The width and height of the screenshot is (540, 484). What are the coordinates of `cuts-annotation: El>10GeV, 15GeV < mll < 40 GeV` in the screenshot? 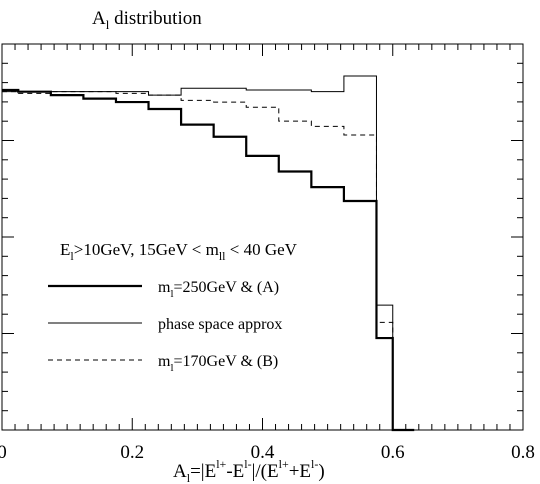 It's located at (179, 251).